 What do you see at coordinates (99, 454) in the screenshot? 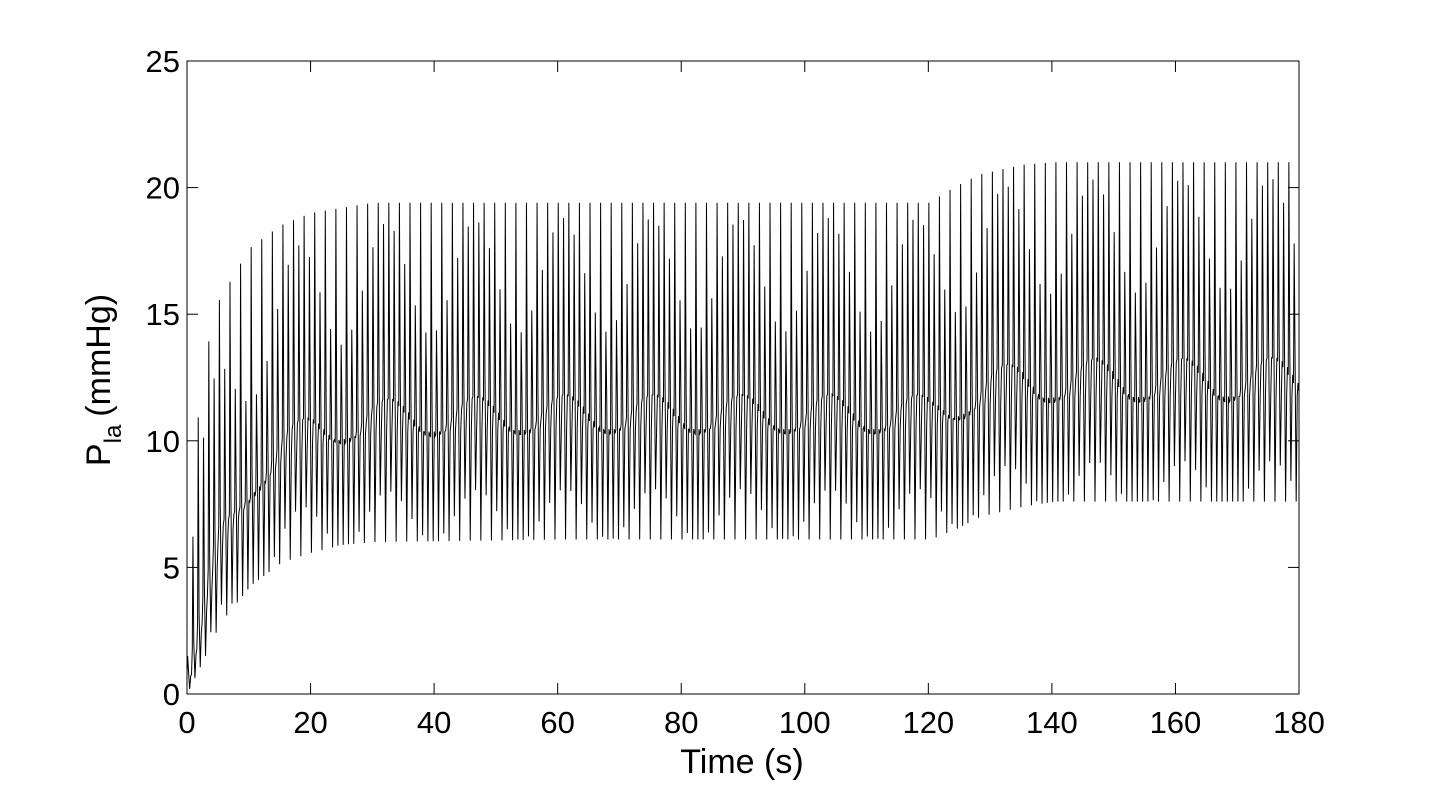
I see `y-axis-label-main: P` at bounding box center [99, 454].